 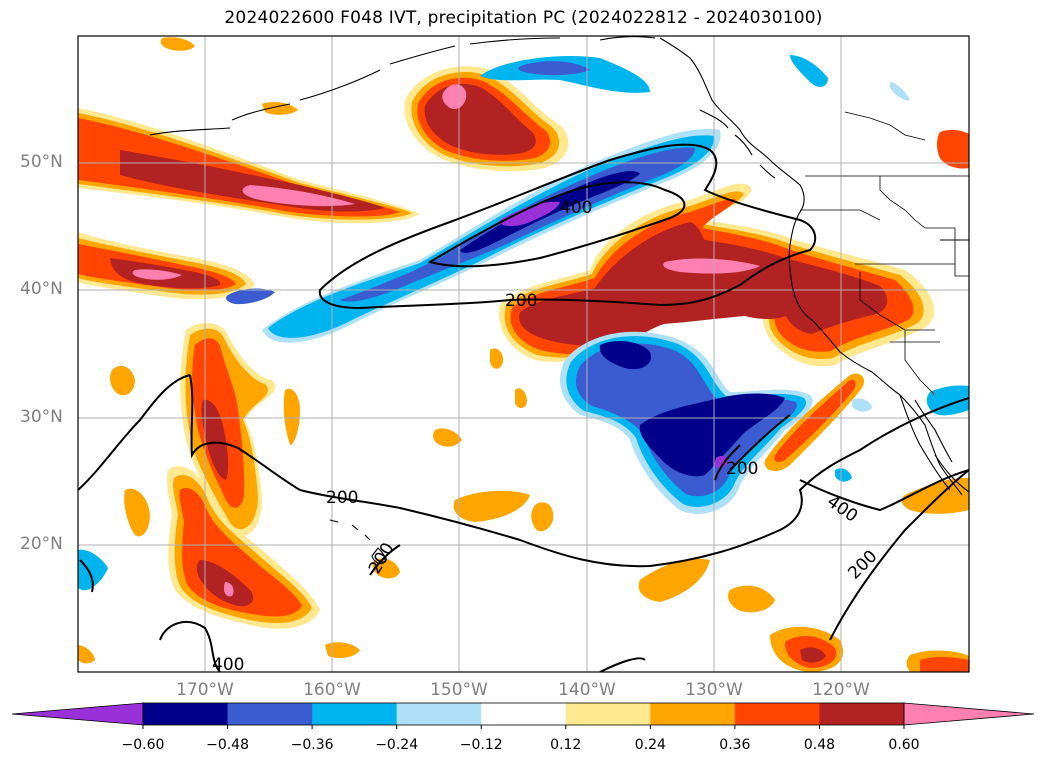 What do you see at coordinates (486, 119) in the screenshot?
I see `positive-blob-gulf-alaska` at bounding box center [486, 119].